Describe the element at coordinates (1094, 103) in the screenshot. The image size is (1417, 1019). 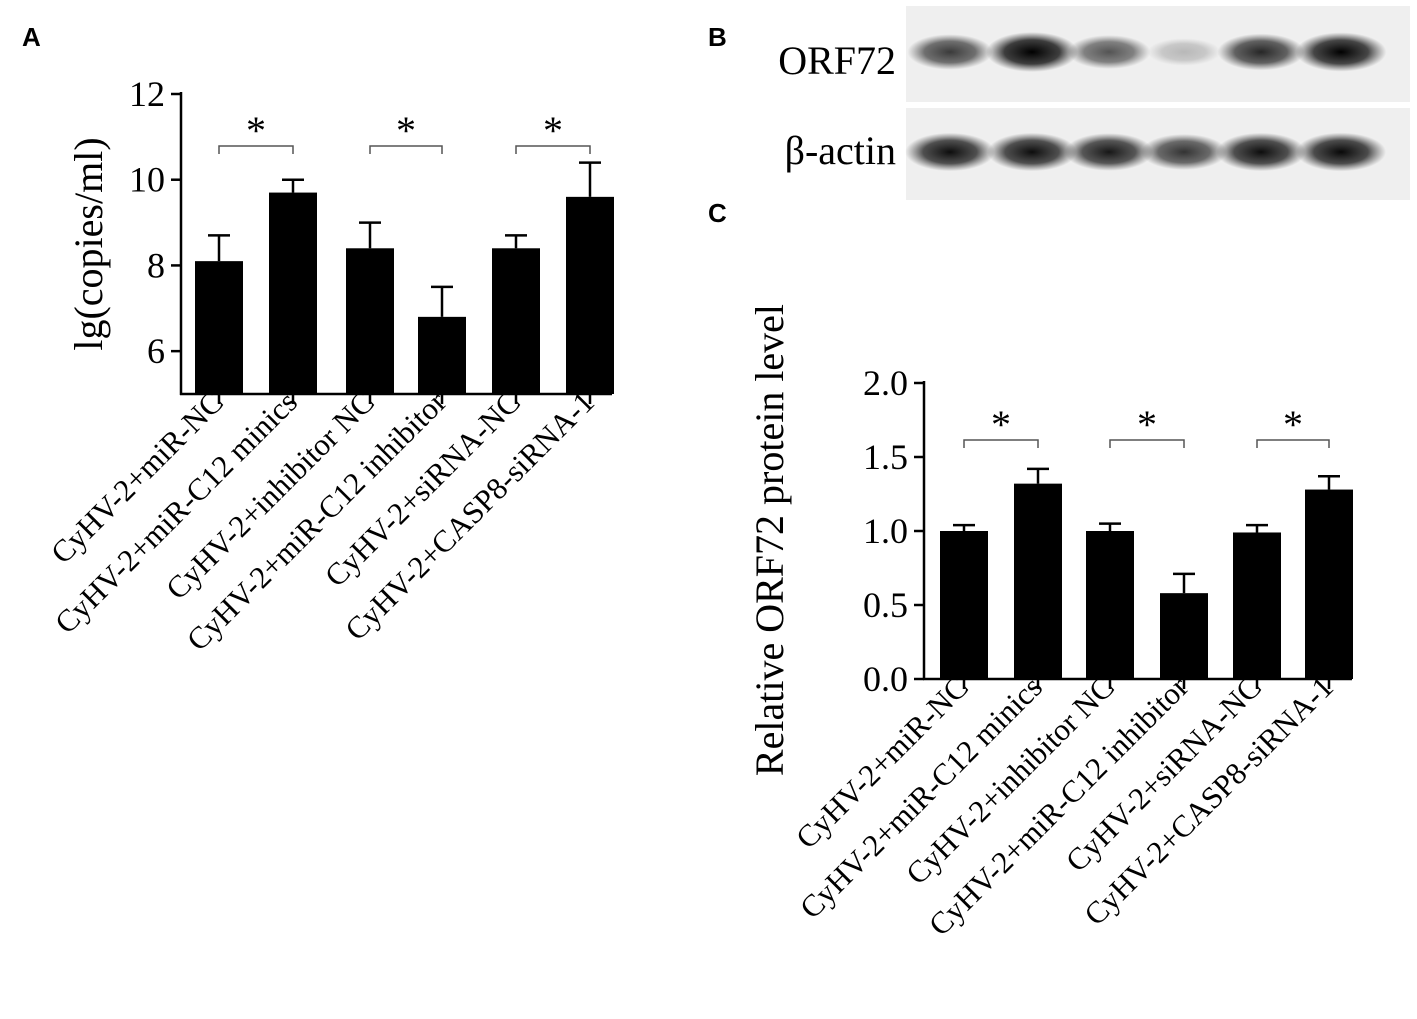
I see `western-blot: ORF72 β-actin` at that location.